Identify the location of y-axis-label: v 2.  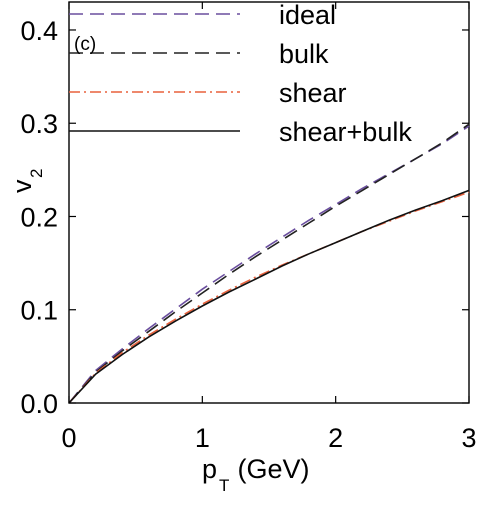
(26, 181).